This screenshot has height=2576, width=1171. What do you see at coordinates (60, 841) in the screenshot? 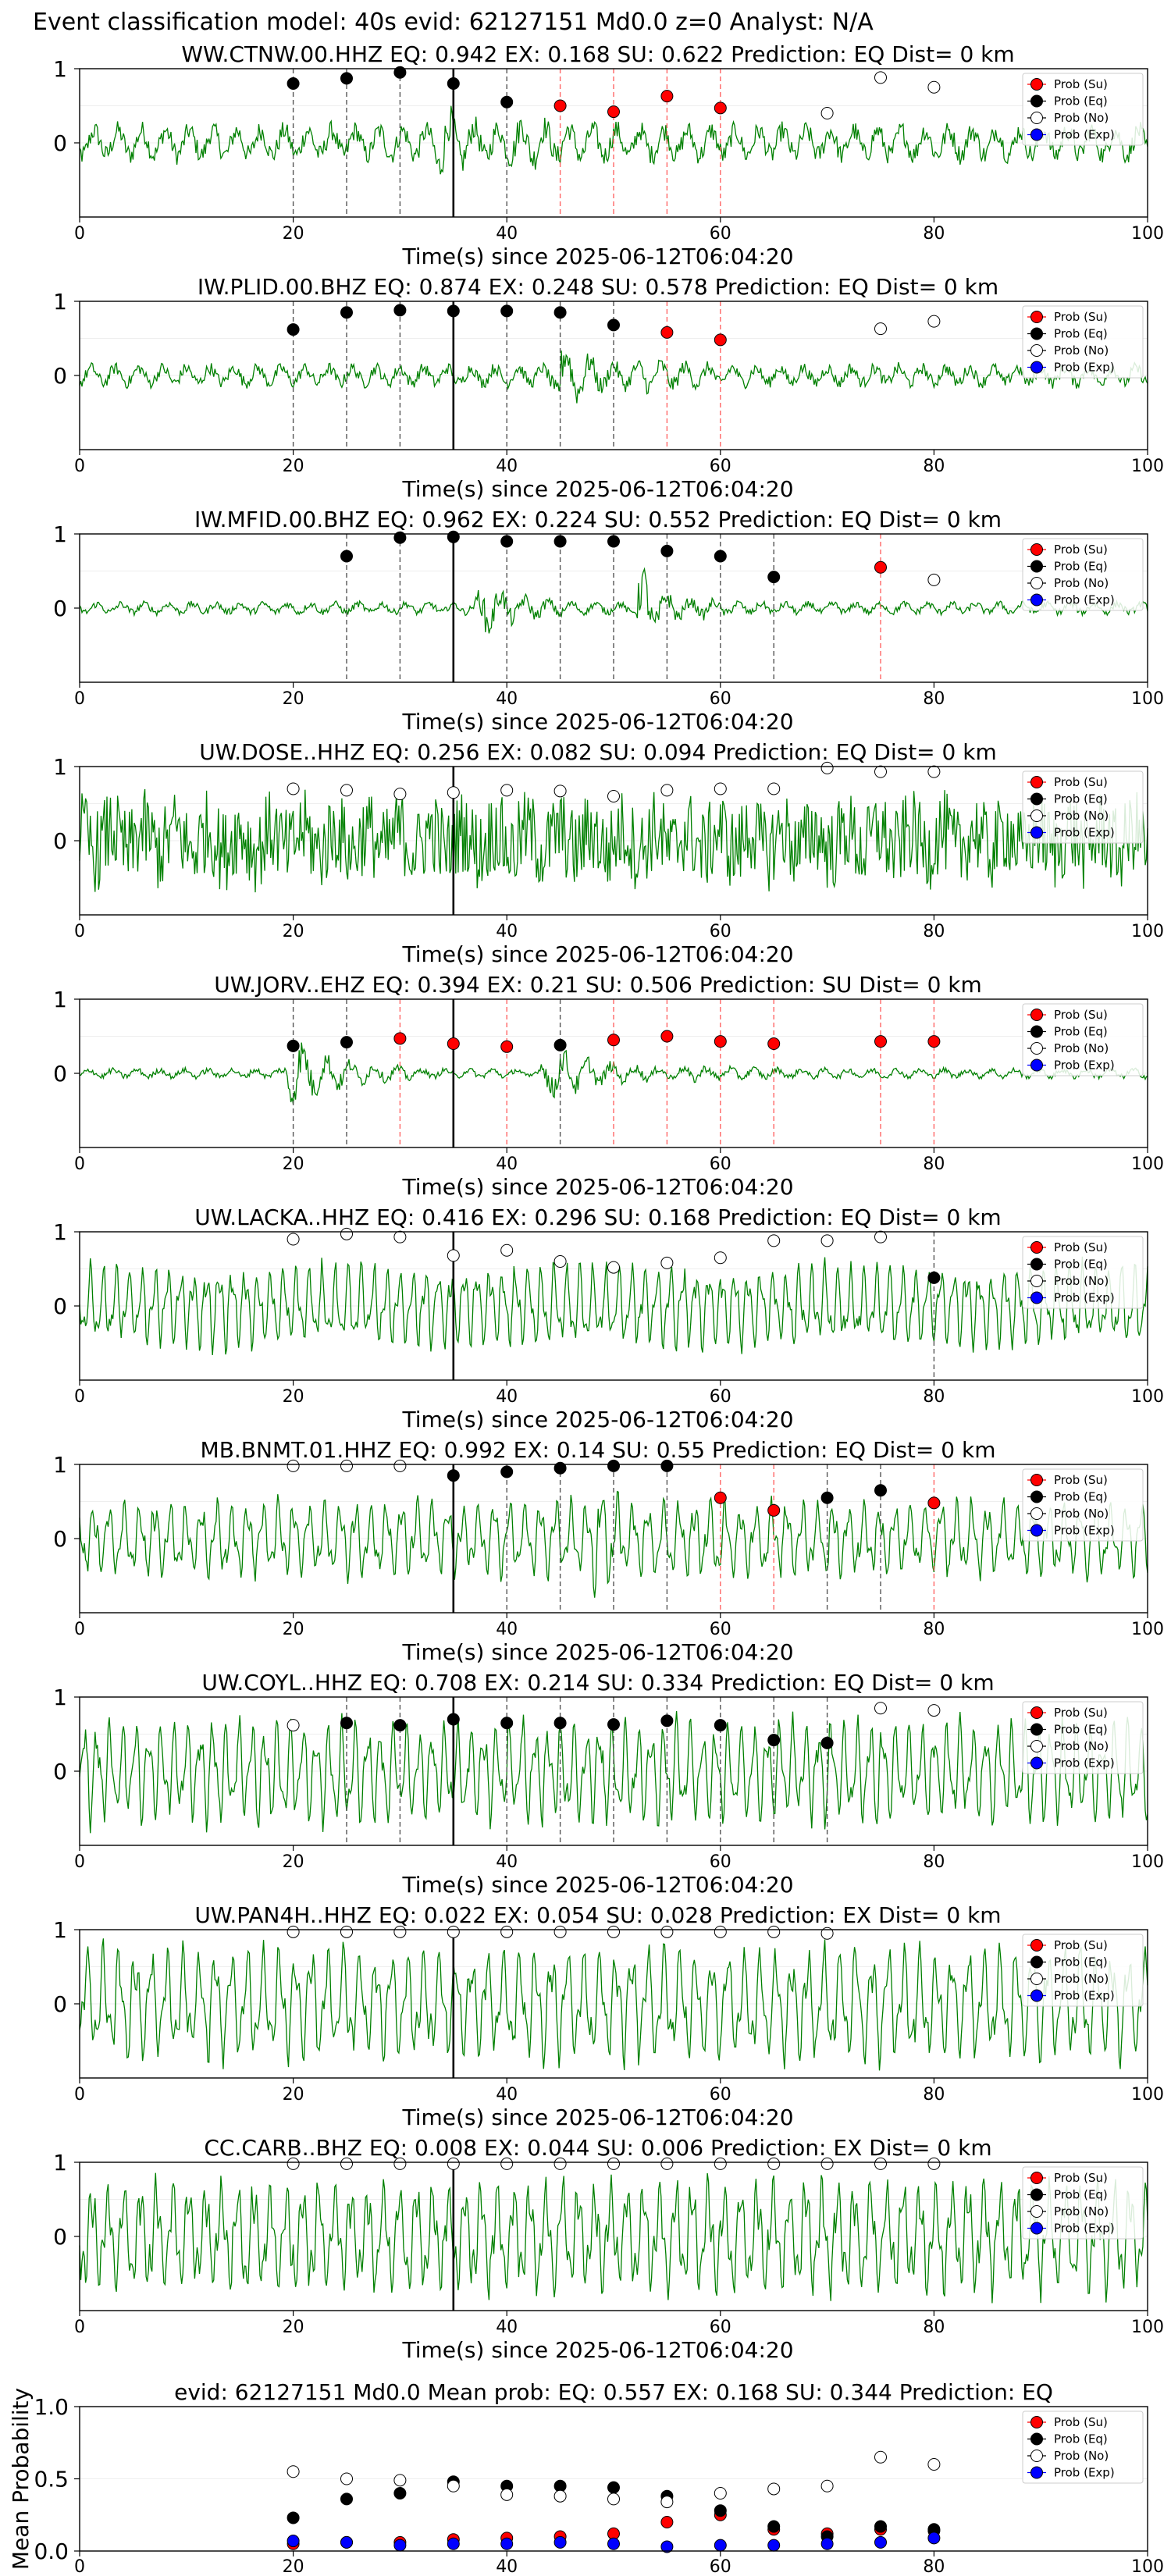
I see `ytick-label-3: 0` at bounding box center [60, 841].